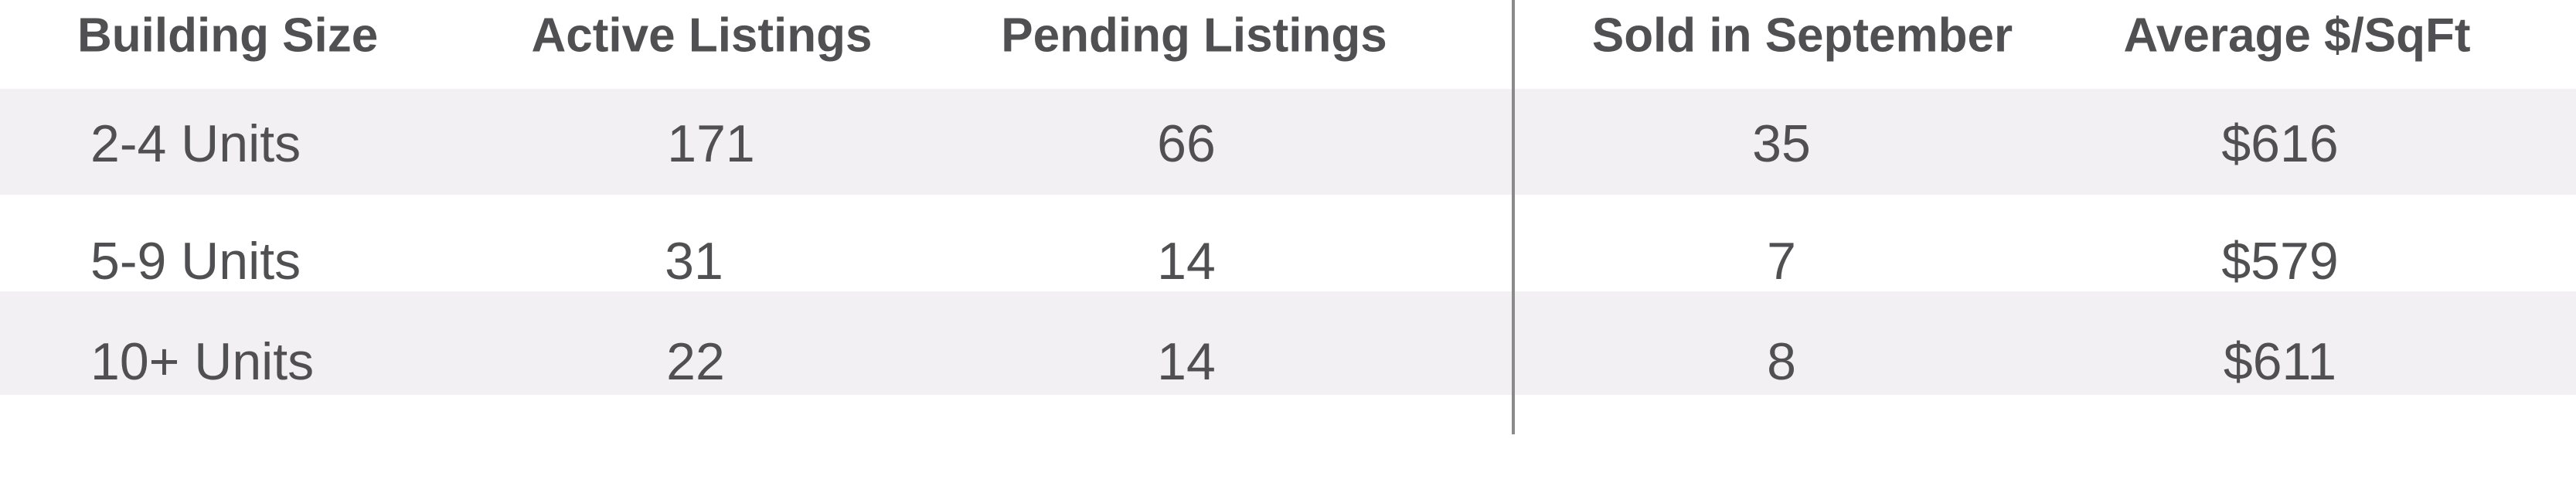 The height and width of the screenshot is (483, 2576). What do you see at coordinates (1194, 36) in the screenshot?
I see `header-pending-listings: Pending Listings` at bounding box center [1194, 36].